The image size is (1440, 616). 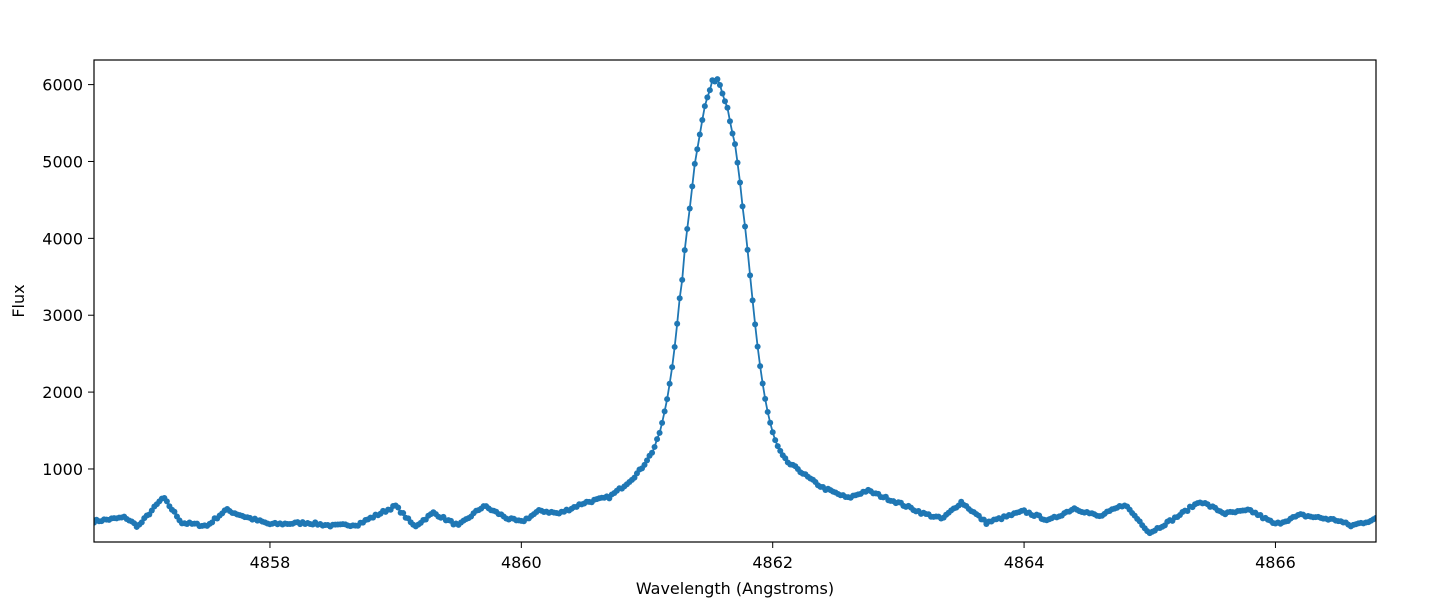 What do you see at coordinates (735, 588) in the screenshot?
I see `x-axis-label: Wavelength (Angstroms)` at bounding box center [735, 588].